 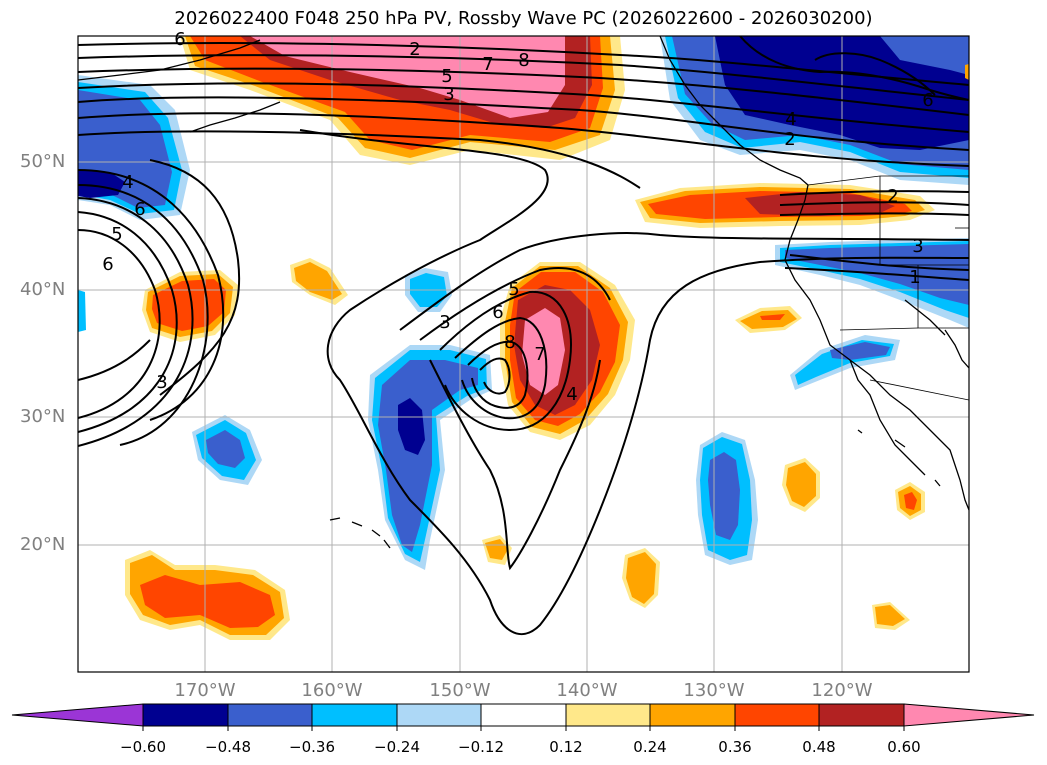 What do you see at coordinates (842, 690) in the screenshot?
I see `lon-label-120w: 120°W` at bounding box center [842, 690].